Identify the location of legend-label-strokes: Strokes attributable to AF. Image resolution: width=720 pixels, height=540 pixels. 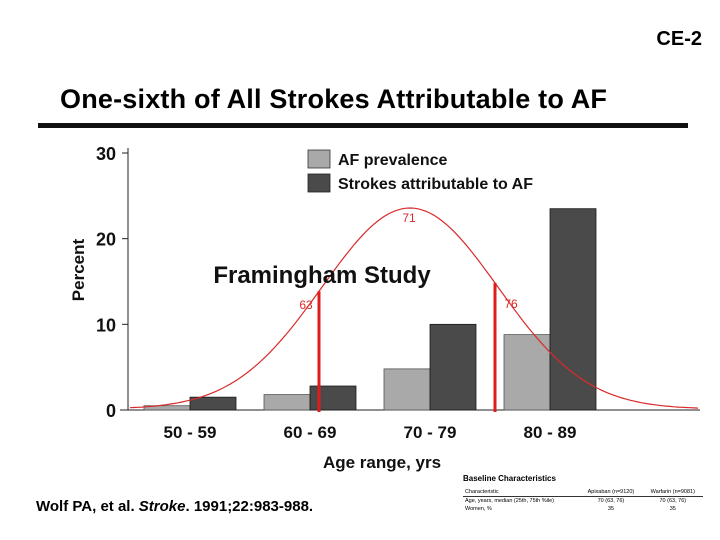
(435, 184).